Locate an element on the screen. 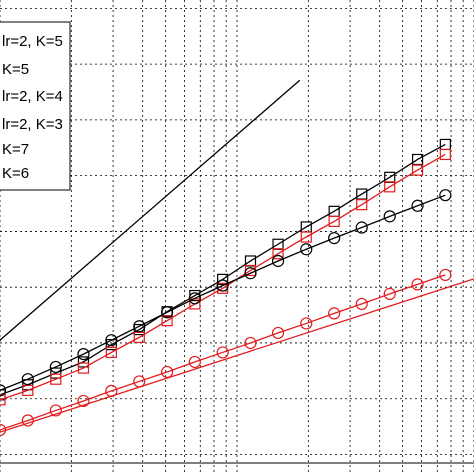 The image size is (474, 474). legend-label: lr=2, K=5 is located at coordinates (32, 41).